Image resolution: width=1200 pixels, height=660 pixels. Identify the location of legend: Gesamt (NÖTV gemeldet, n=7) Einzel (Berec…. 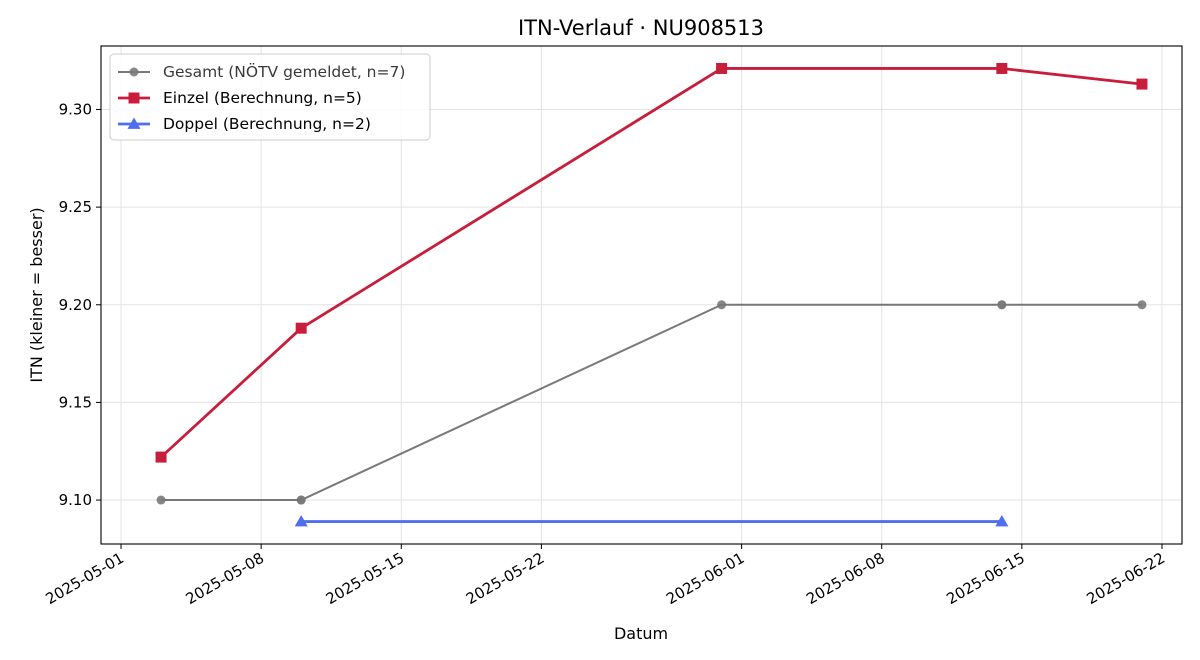
(270, 97).